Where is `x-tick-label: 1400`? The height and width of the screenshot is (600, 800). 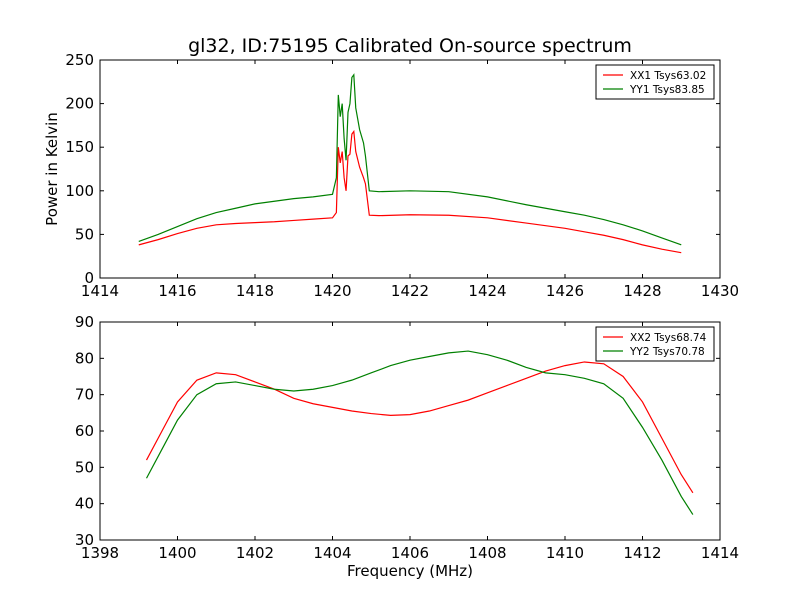
x-tick-label: 1400 is located at coordinates (177, 553).